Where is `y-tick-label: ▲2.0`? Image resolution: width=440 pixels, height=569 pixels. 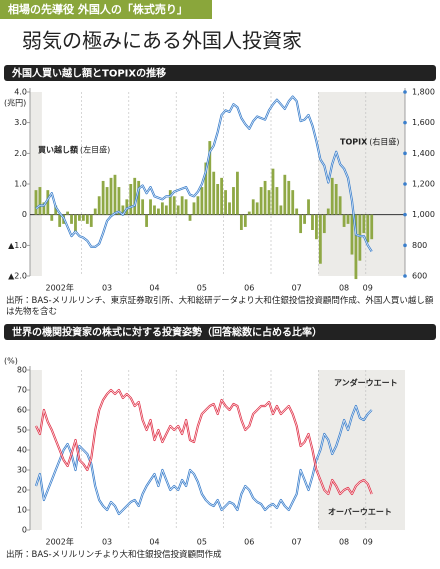 y-tick-label: ▲2.0 is located at coordinates (17, 276).